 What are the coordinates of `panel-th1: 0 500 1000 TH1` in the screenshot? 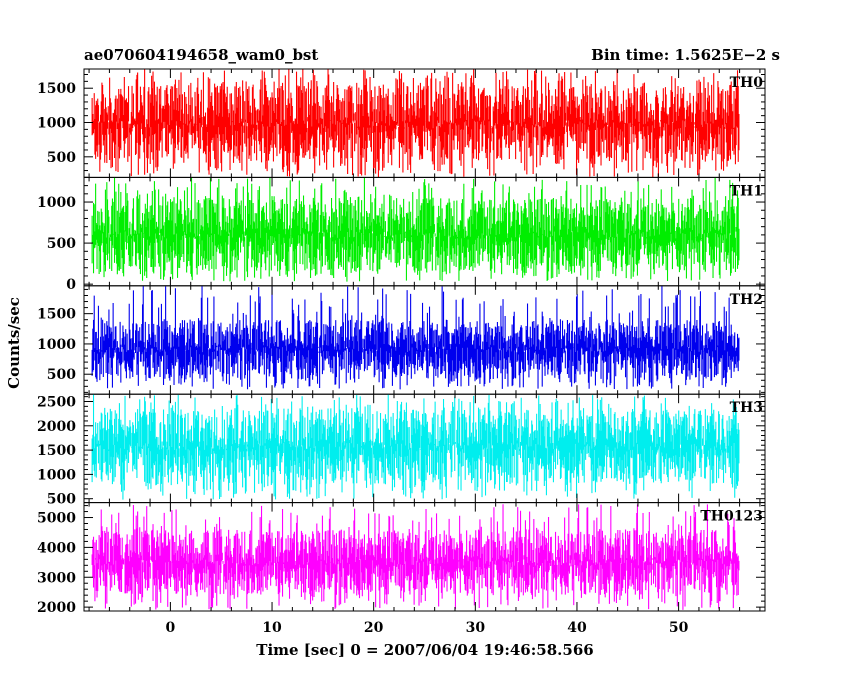 It's located at (401, 234).